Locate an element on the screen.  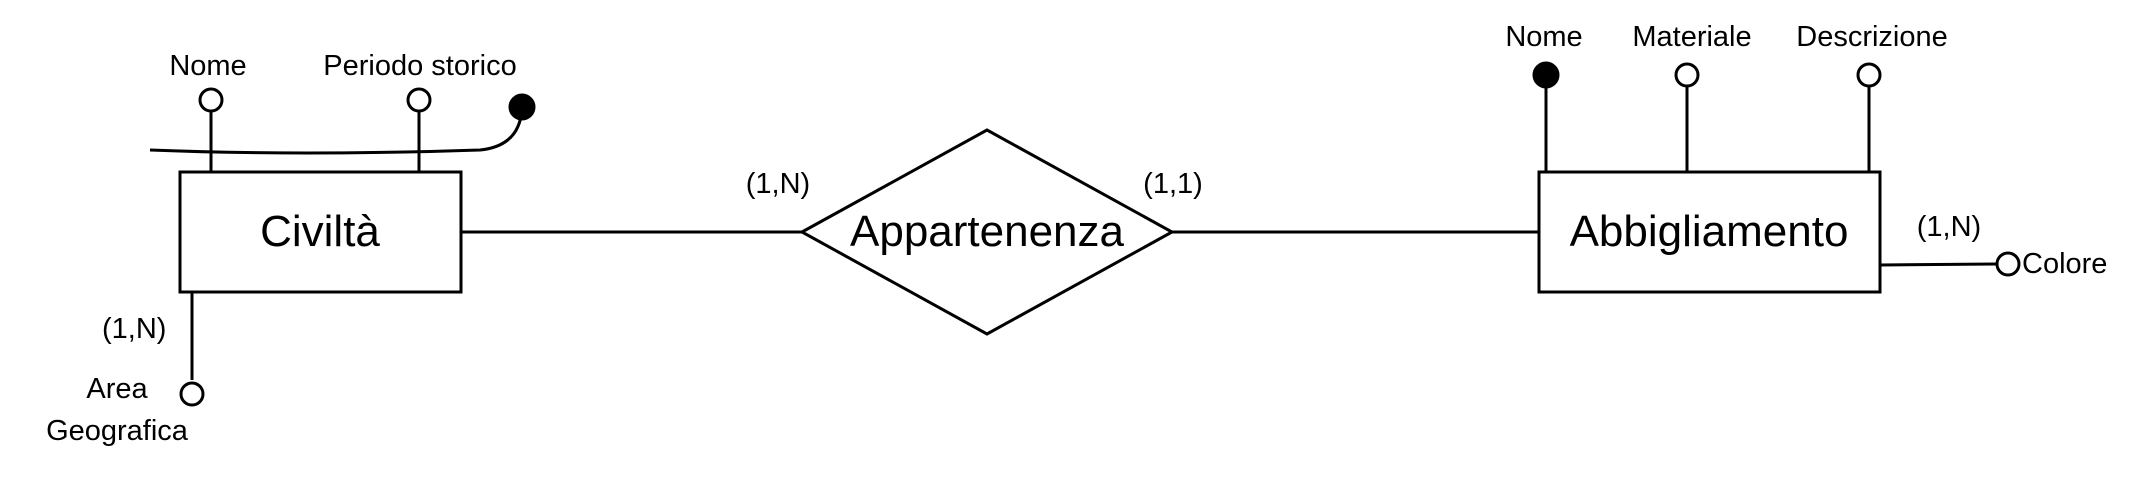
entity-abbigliamento-box is located at coordinates (1709, 232).